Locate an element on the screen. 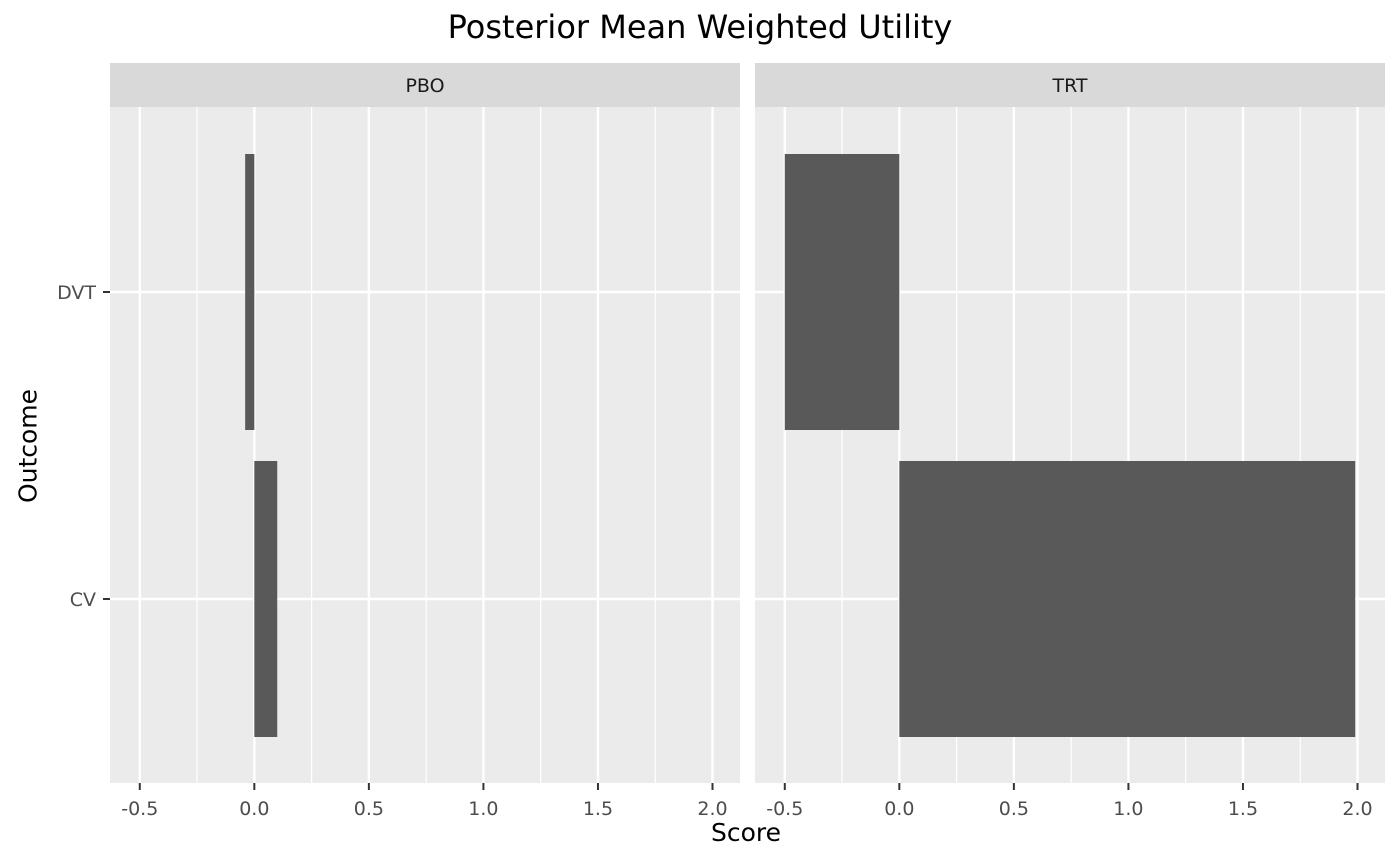 This screenshot has height=866, width=1400. facet-strip-label: TRT is located at coordinates (1069, 86).